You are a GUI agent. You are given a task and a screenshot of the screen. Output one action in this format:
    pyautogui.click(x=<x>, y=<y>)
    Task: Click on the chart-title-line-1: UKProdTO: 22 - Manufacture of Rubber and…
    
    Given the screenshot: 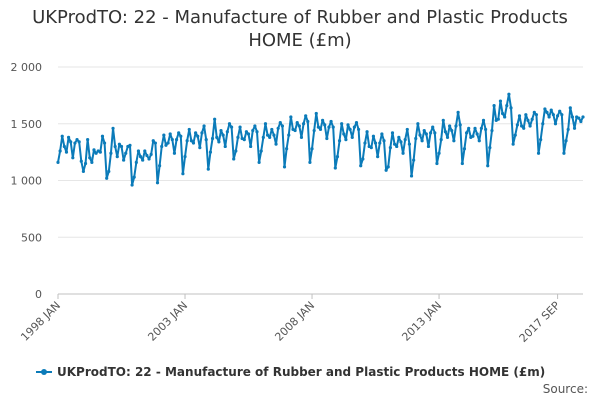 What is the action you would take?
    pyautogui.click(x=300, y=17)
    